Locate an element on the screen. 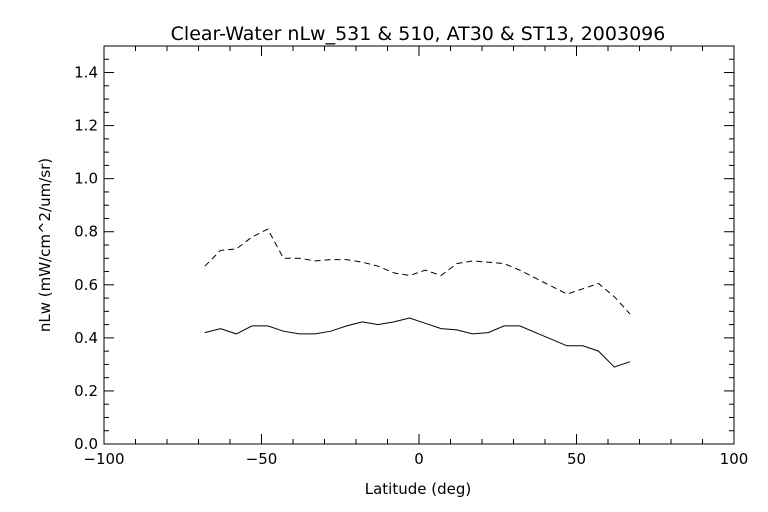  y-tick-label: 0.6 is located at coordinates (86, 285).